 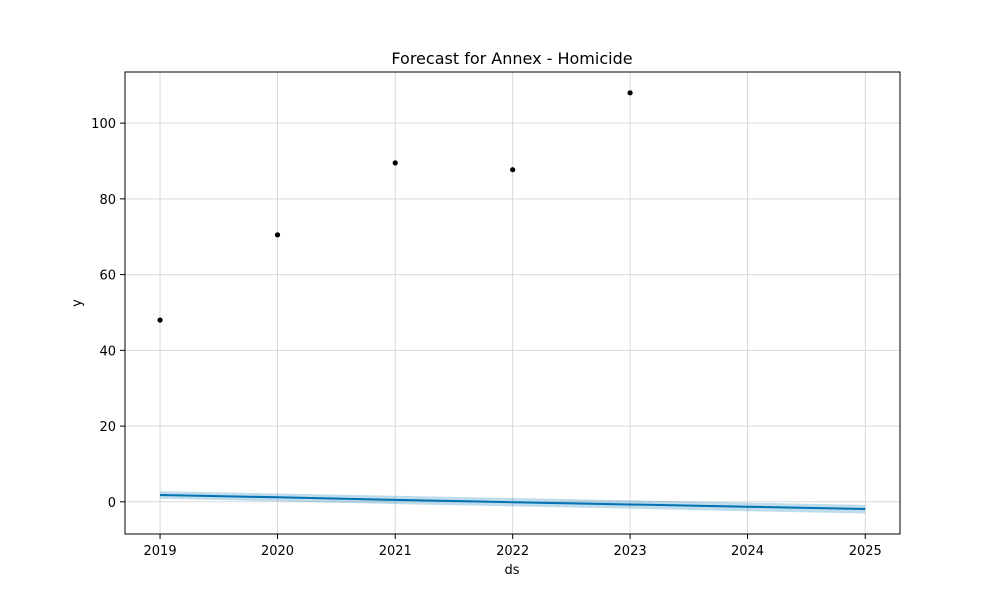 I want to click on chart-title: Forecast for Annex - Homicide, so click(x=511, y=58).